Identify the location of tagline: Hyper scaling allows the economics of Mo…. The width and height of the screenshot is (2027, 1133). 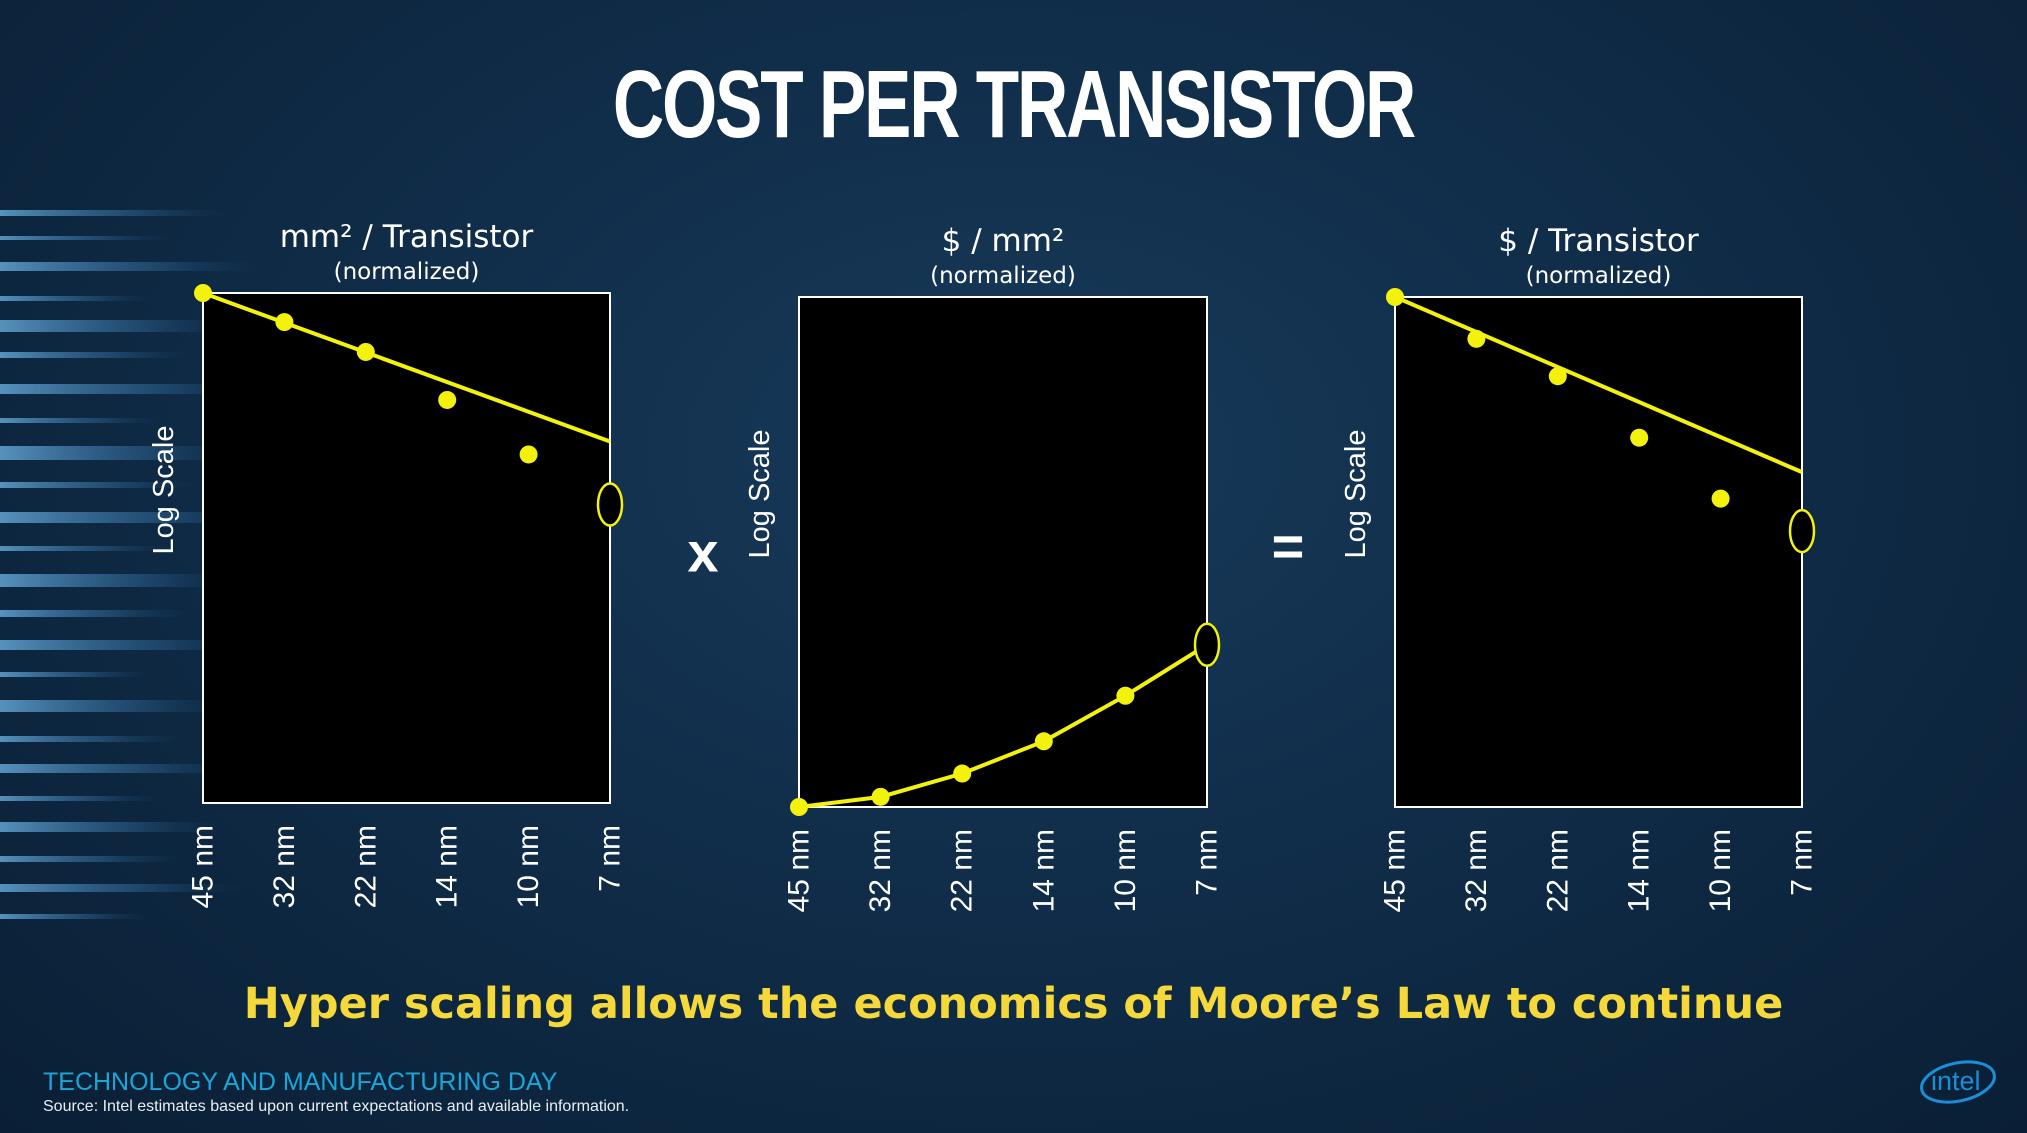
(1013, 1004).